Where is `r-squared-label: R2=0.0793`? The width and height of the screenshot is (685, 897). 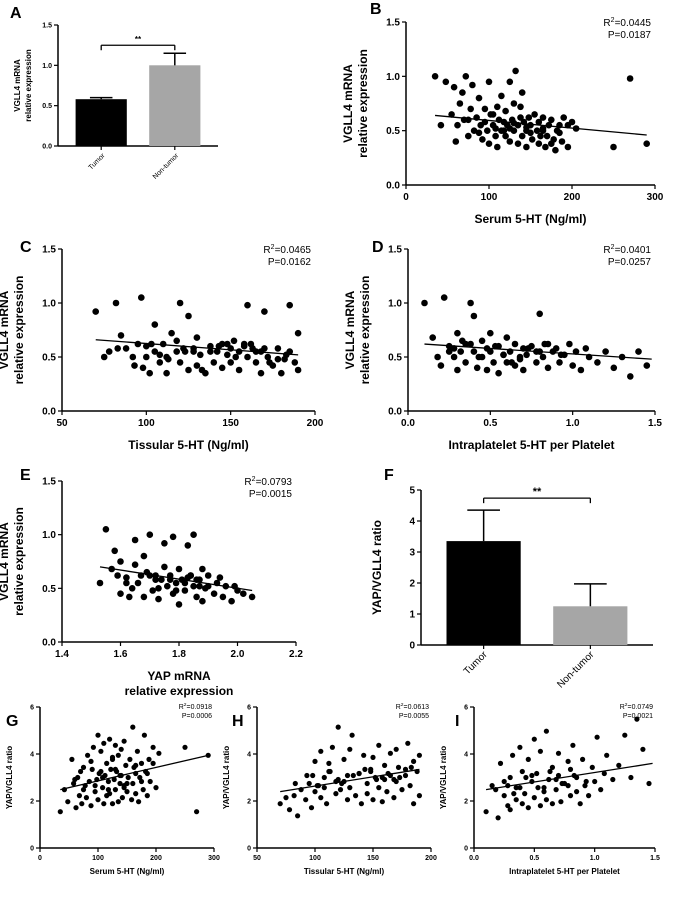
r-squared-label: R2=0.0793 is located at coordinates (268, 482).